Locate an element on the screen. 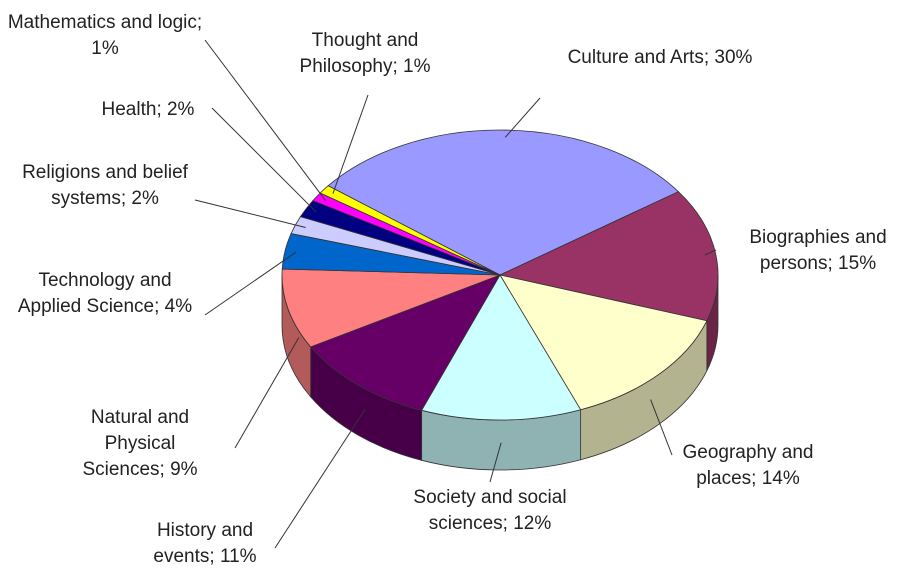 The image size is (912, 575). data-label: Thought and Philosophy; 1% is located at coordinates (365, 53).